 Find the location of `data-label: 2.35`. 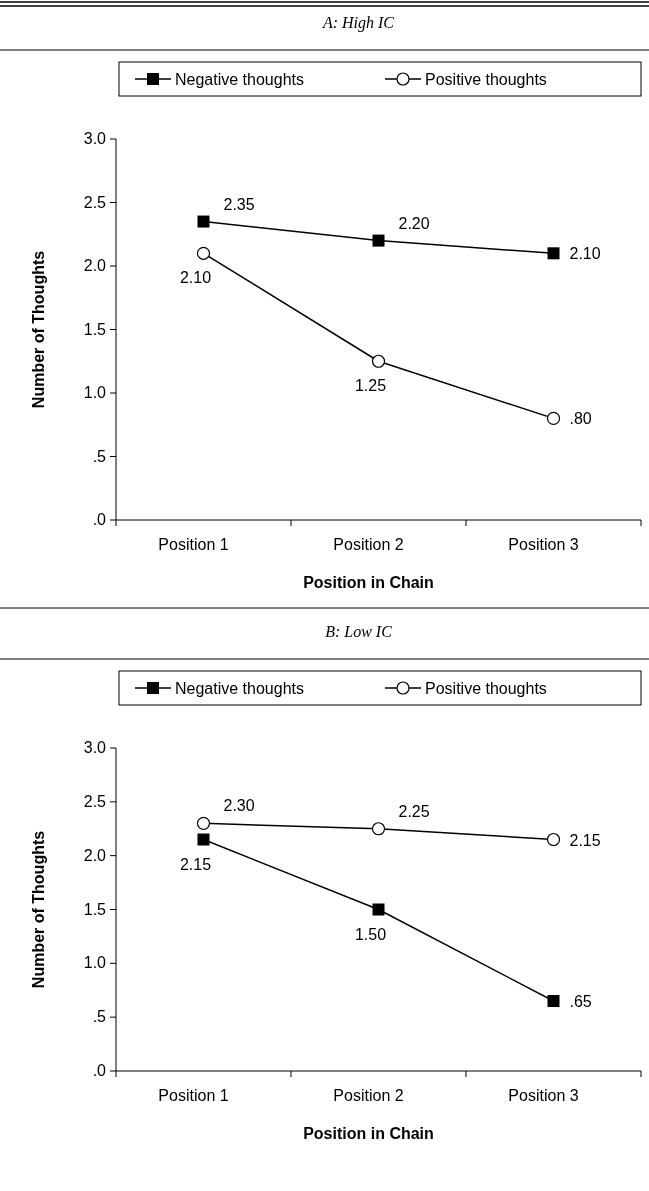

data-label: 2.35 is located at coordinates (239, 204).